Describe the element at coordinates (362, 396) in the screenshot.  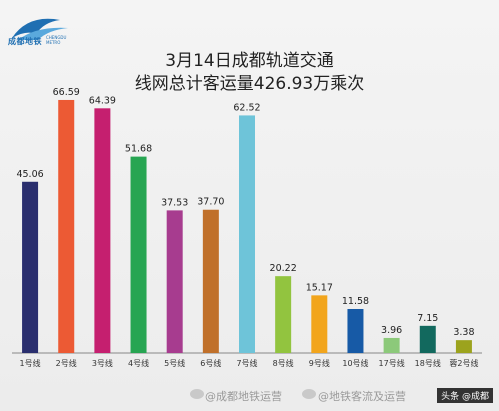
I see `watermark-right: @地铁客流及运营` at that location.